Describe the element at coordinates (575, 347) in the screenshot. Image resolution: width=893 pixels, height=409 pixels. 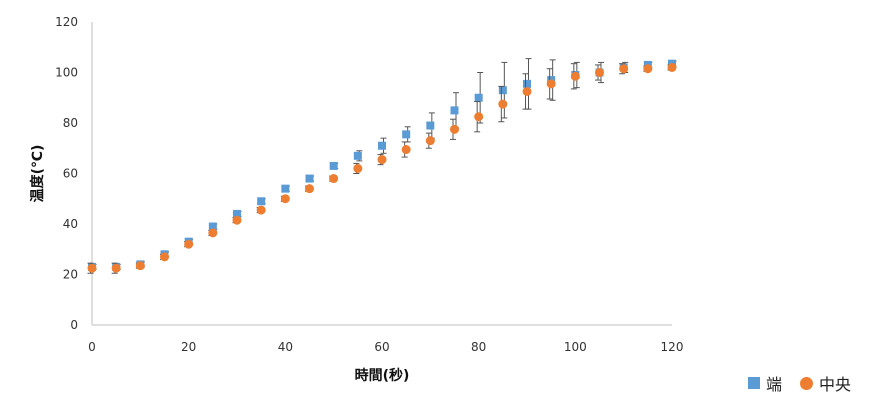
I see `x-tick-label: 100` at that location.